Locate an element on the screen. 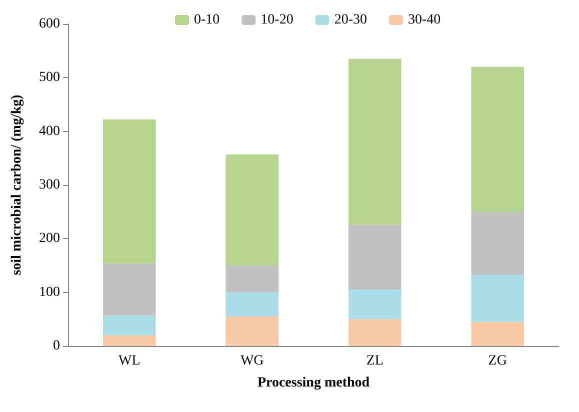 The width and height of the screenshot is (579, 412). y-tick-label: 400 is located at coordinates (49, 131).